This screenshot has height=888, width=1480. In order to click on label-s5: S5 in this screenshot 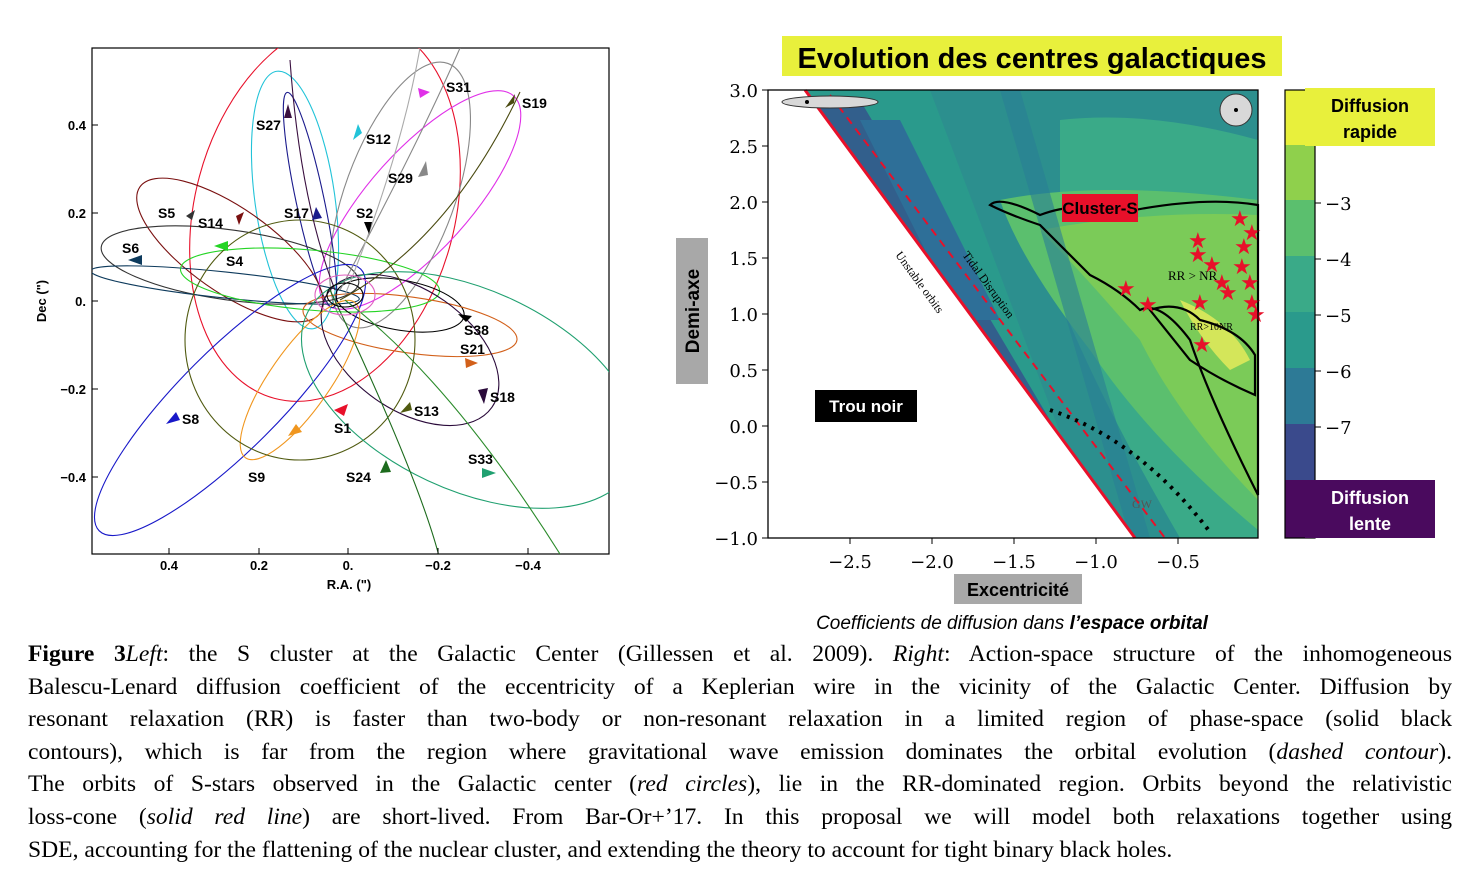, I will do `click(166, 213)`.